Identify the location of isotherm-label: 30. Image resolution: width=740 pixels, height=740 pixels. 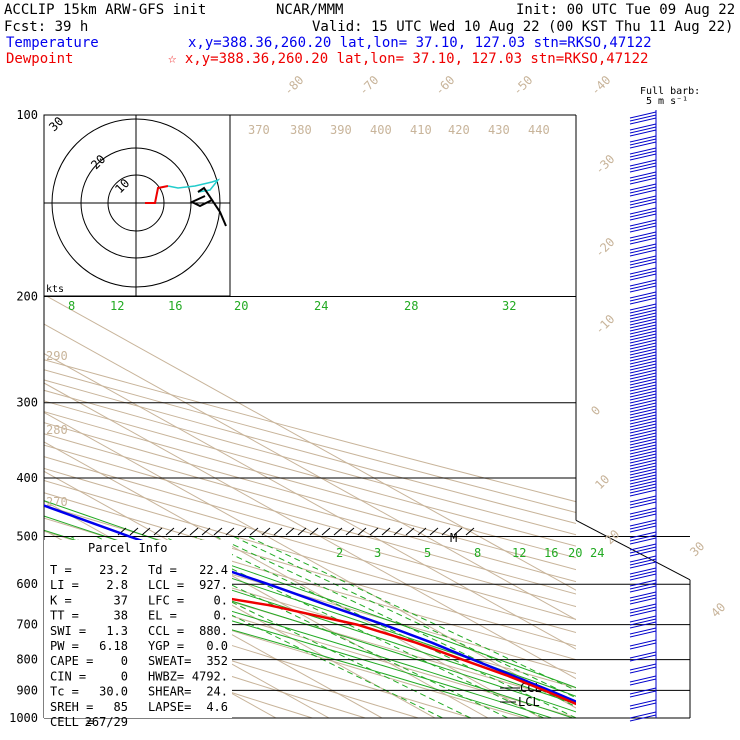
(697, 549).